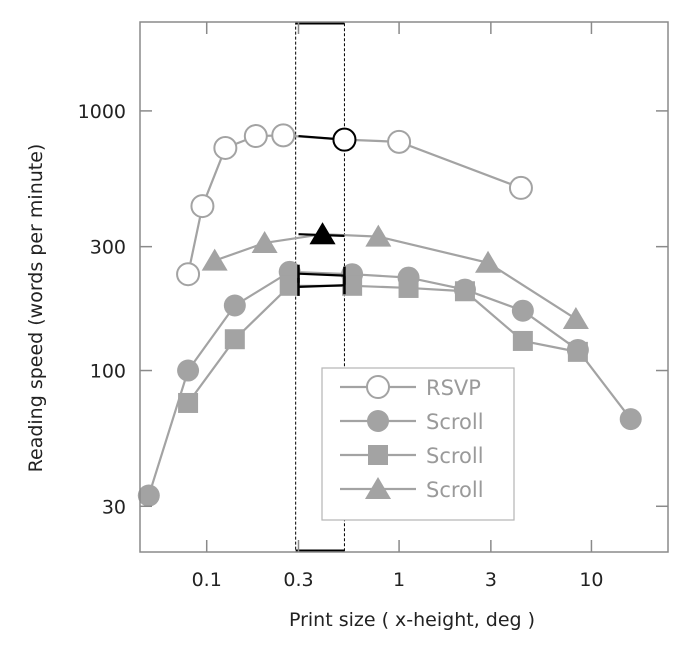 The width and height of the screenshot is (700, 650). Describe the element at coordinates (410, 387) in the screenshot. I see `legend-entry: RSVP` at that location.